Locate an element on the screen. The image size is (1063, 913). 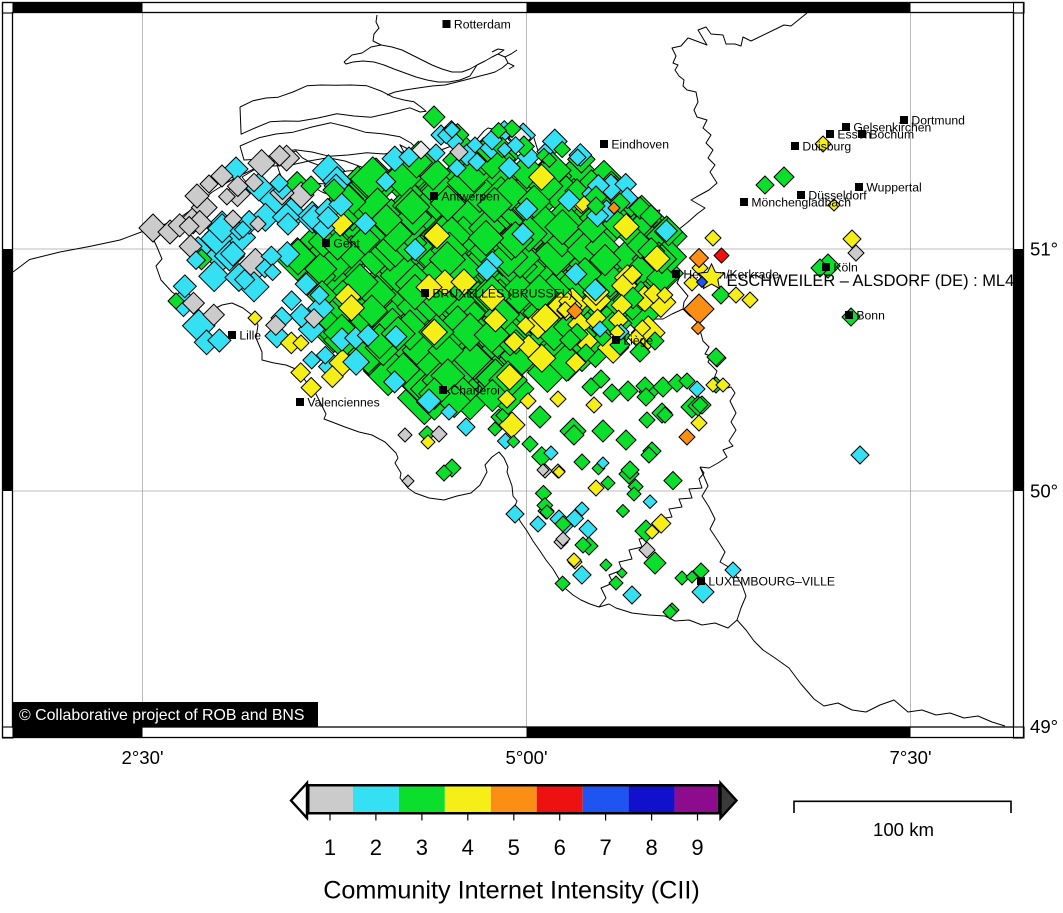
svg-text: Gelsenkirchen is located at coordinates (892, 127).